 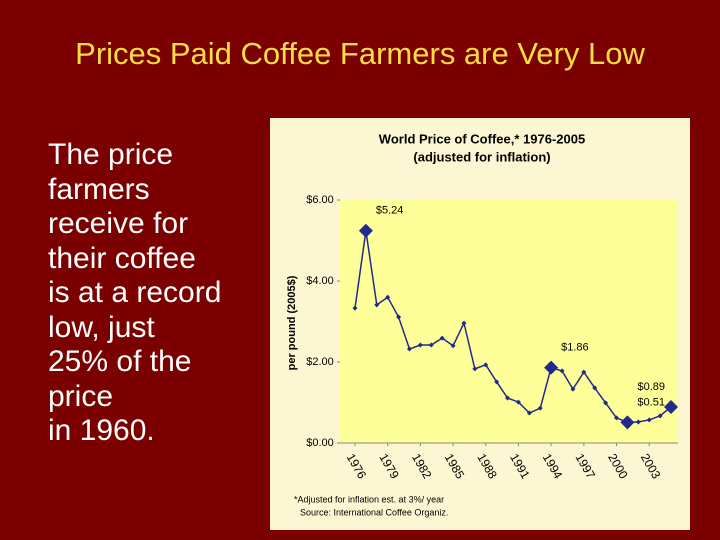 What do you see at coordinates (320, 443) in the screenshot?
I see `y-tick-label: $0.00` at bounding box center [320, 443].